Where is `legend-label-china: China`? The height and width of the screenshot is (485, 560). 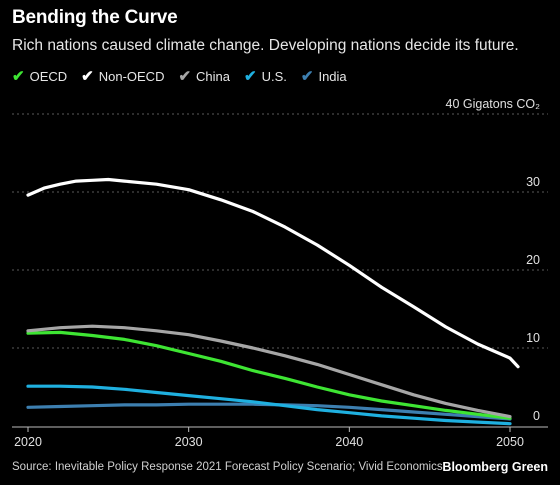
legend-label-china: China is located at coordinates (213, 76).